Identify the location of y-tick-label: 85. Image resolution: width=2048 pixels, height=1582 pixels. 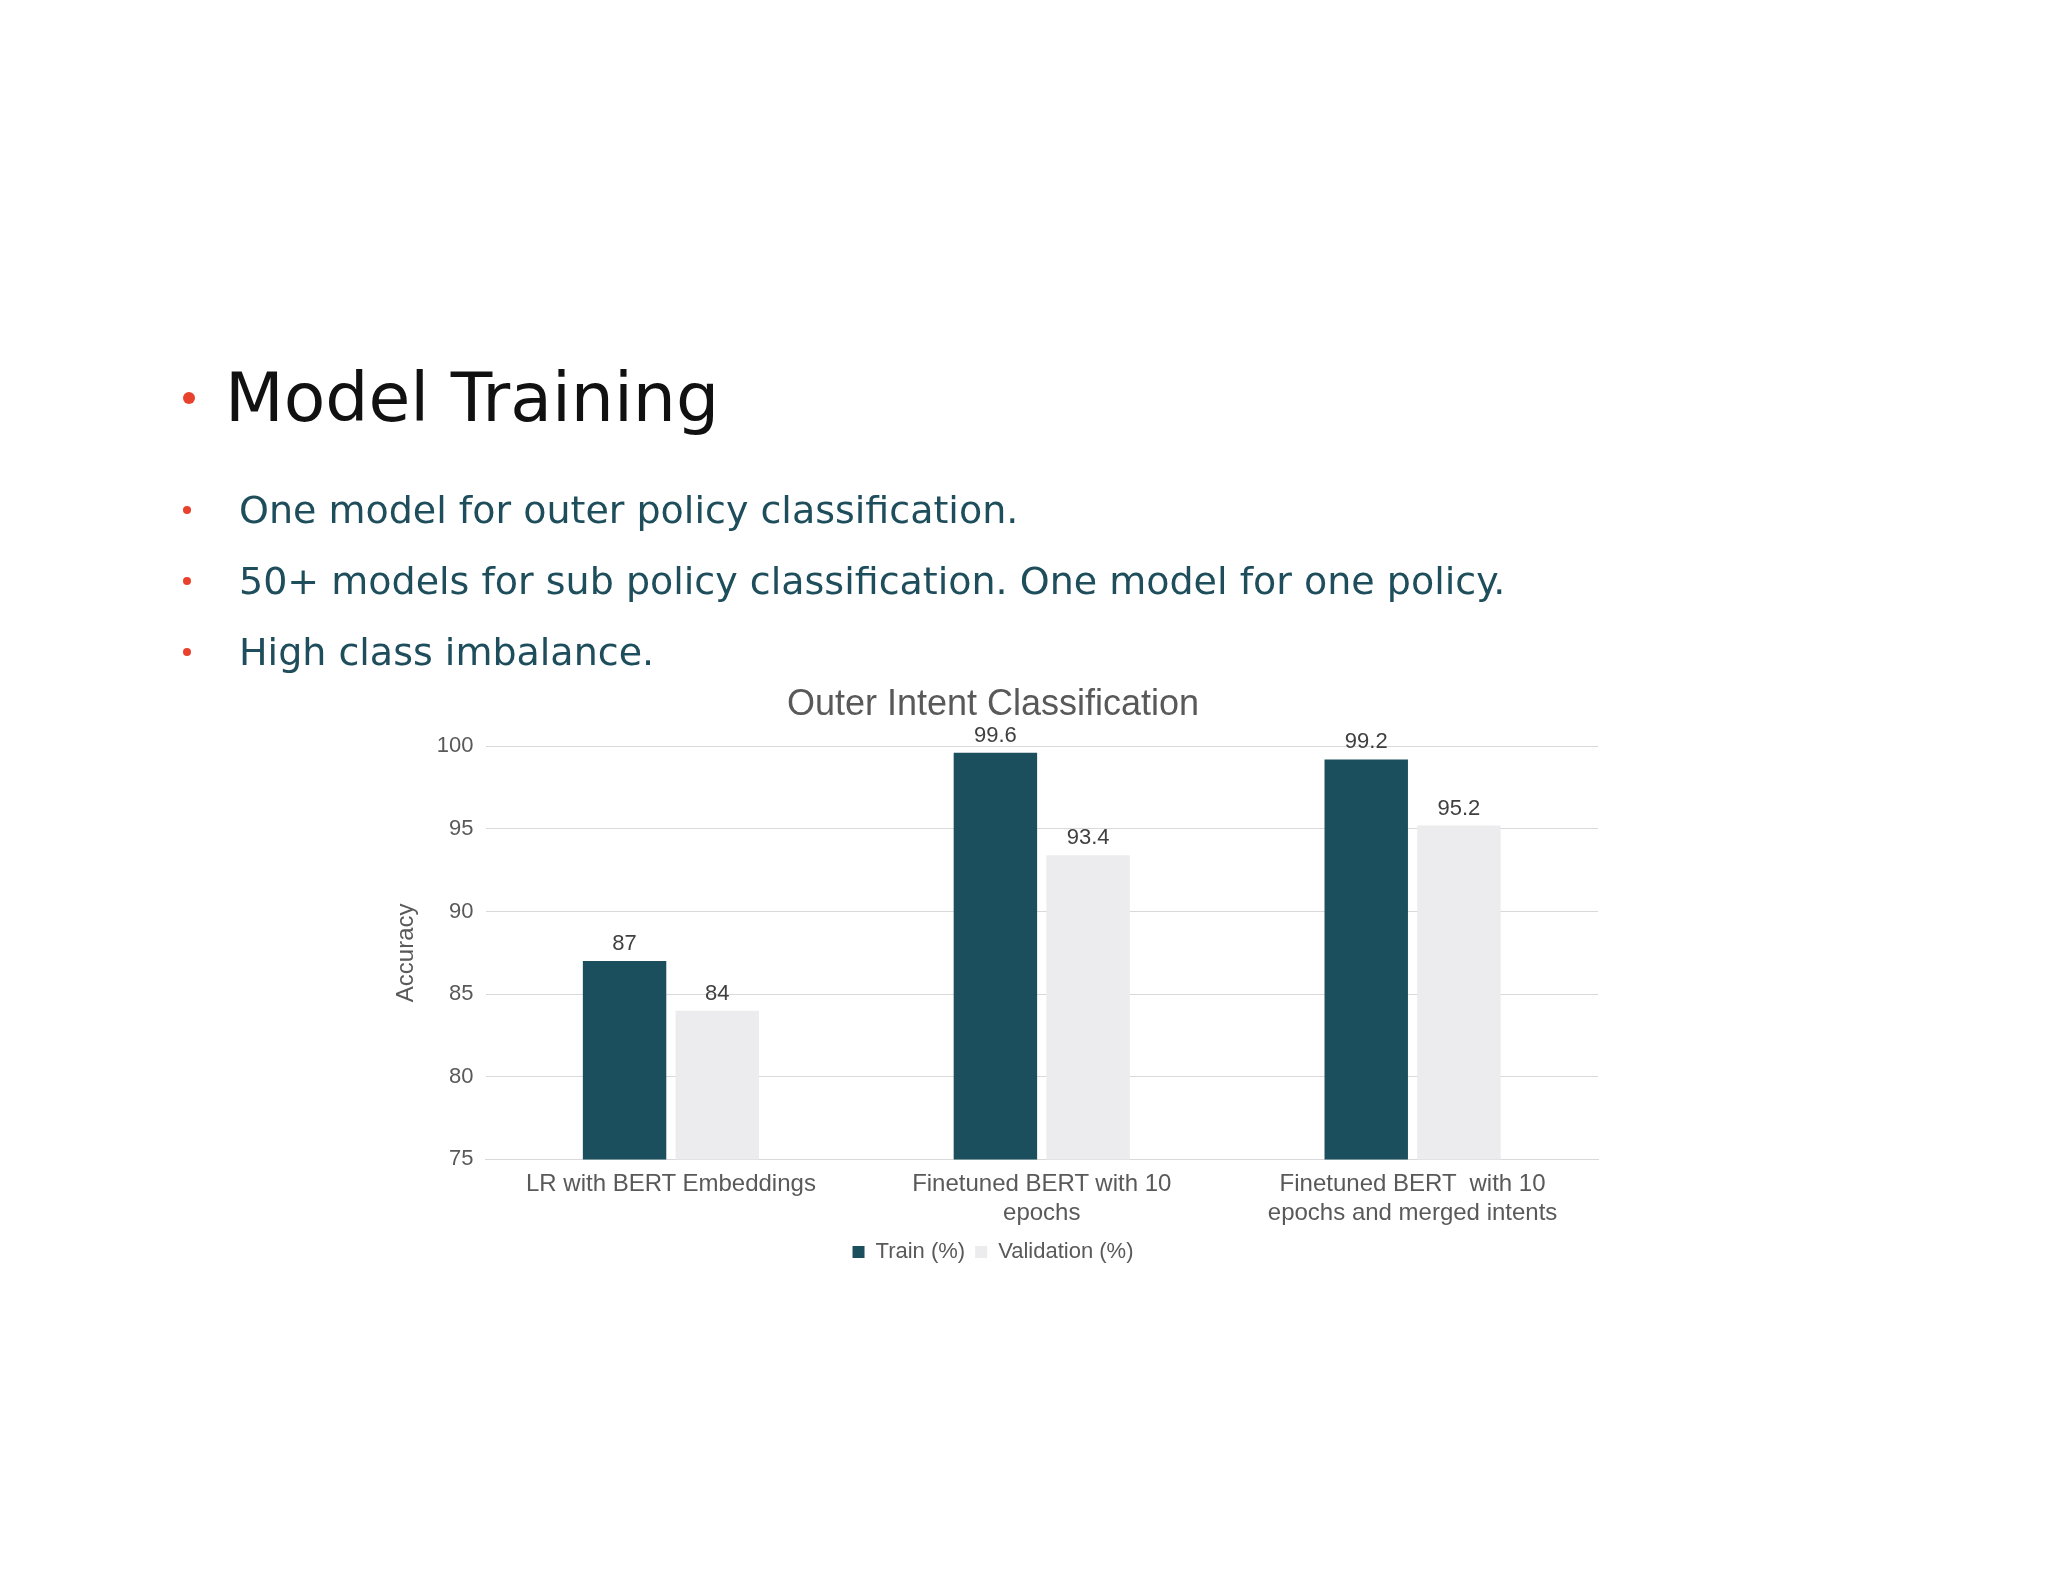
(461, 993).